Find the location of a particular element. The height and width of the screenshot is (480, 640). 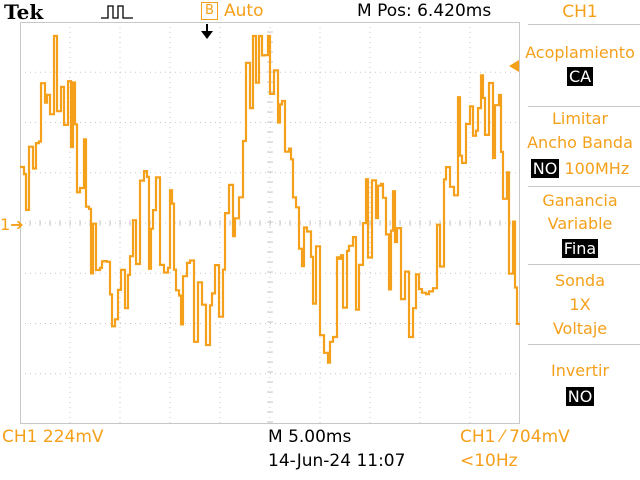

invert-value: NO is located at coordinates (580, 396).